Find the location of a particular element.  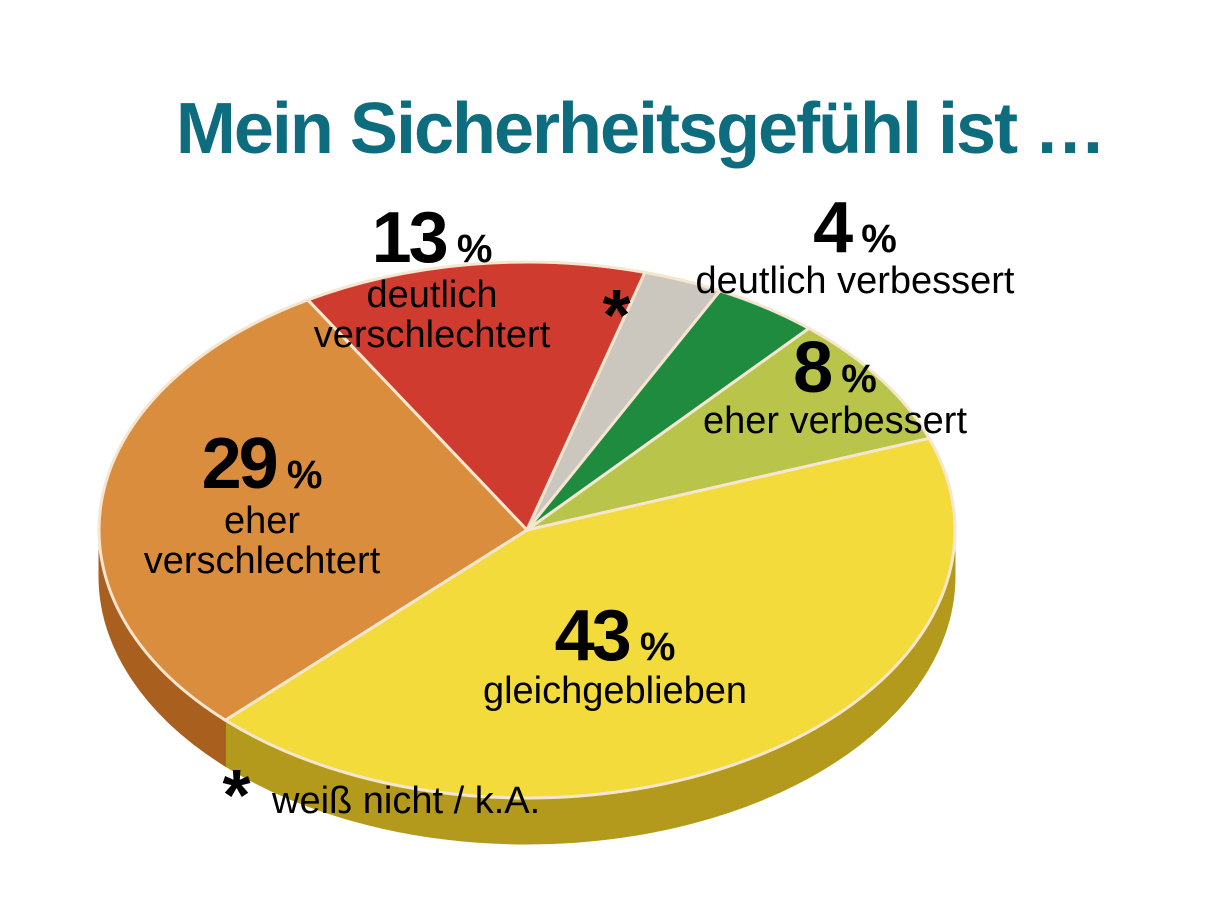

value-label: 8 % is located at coordinates (835, 368).